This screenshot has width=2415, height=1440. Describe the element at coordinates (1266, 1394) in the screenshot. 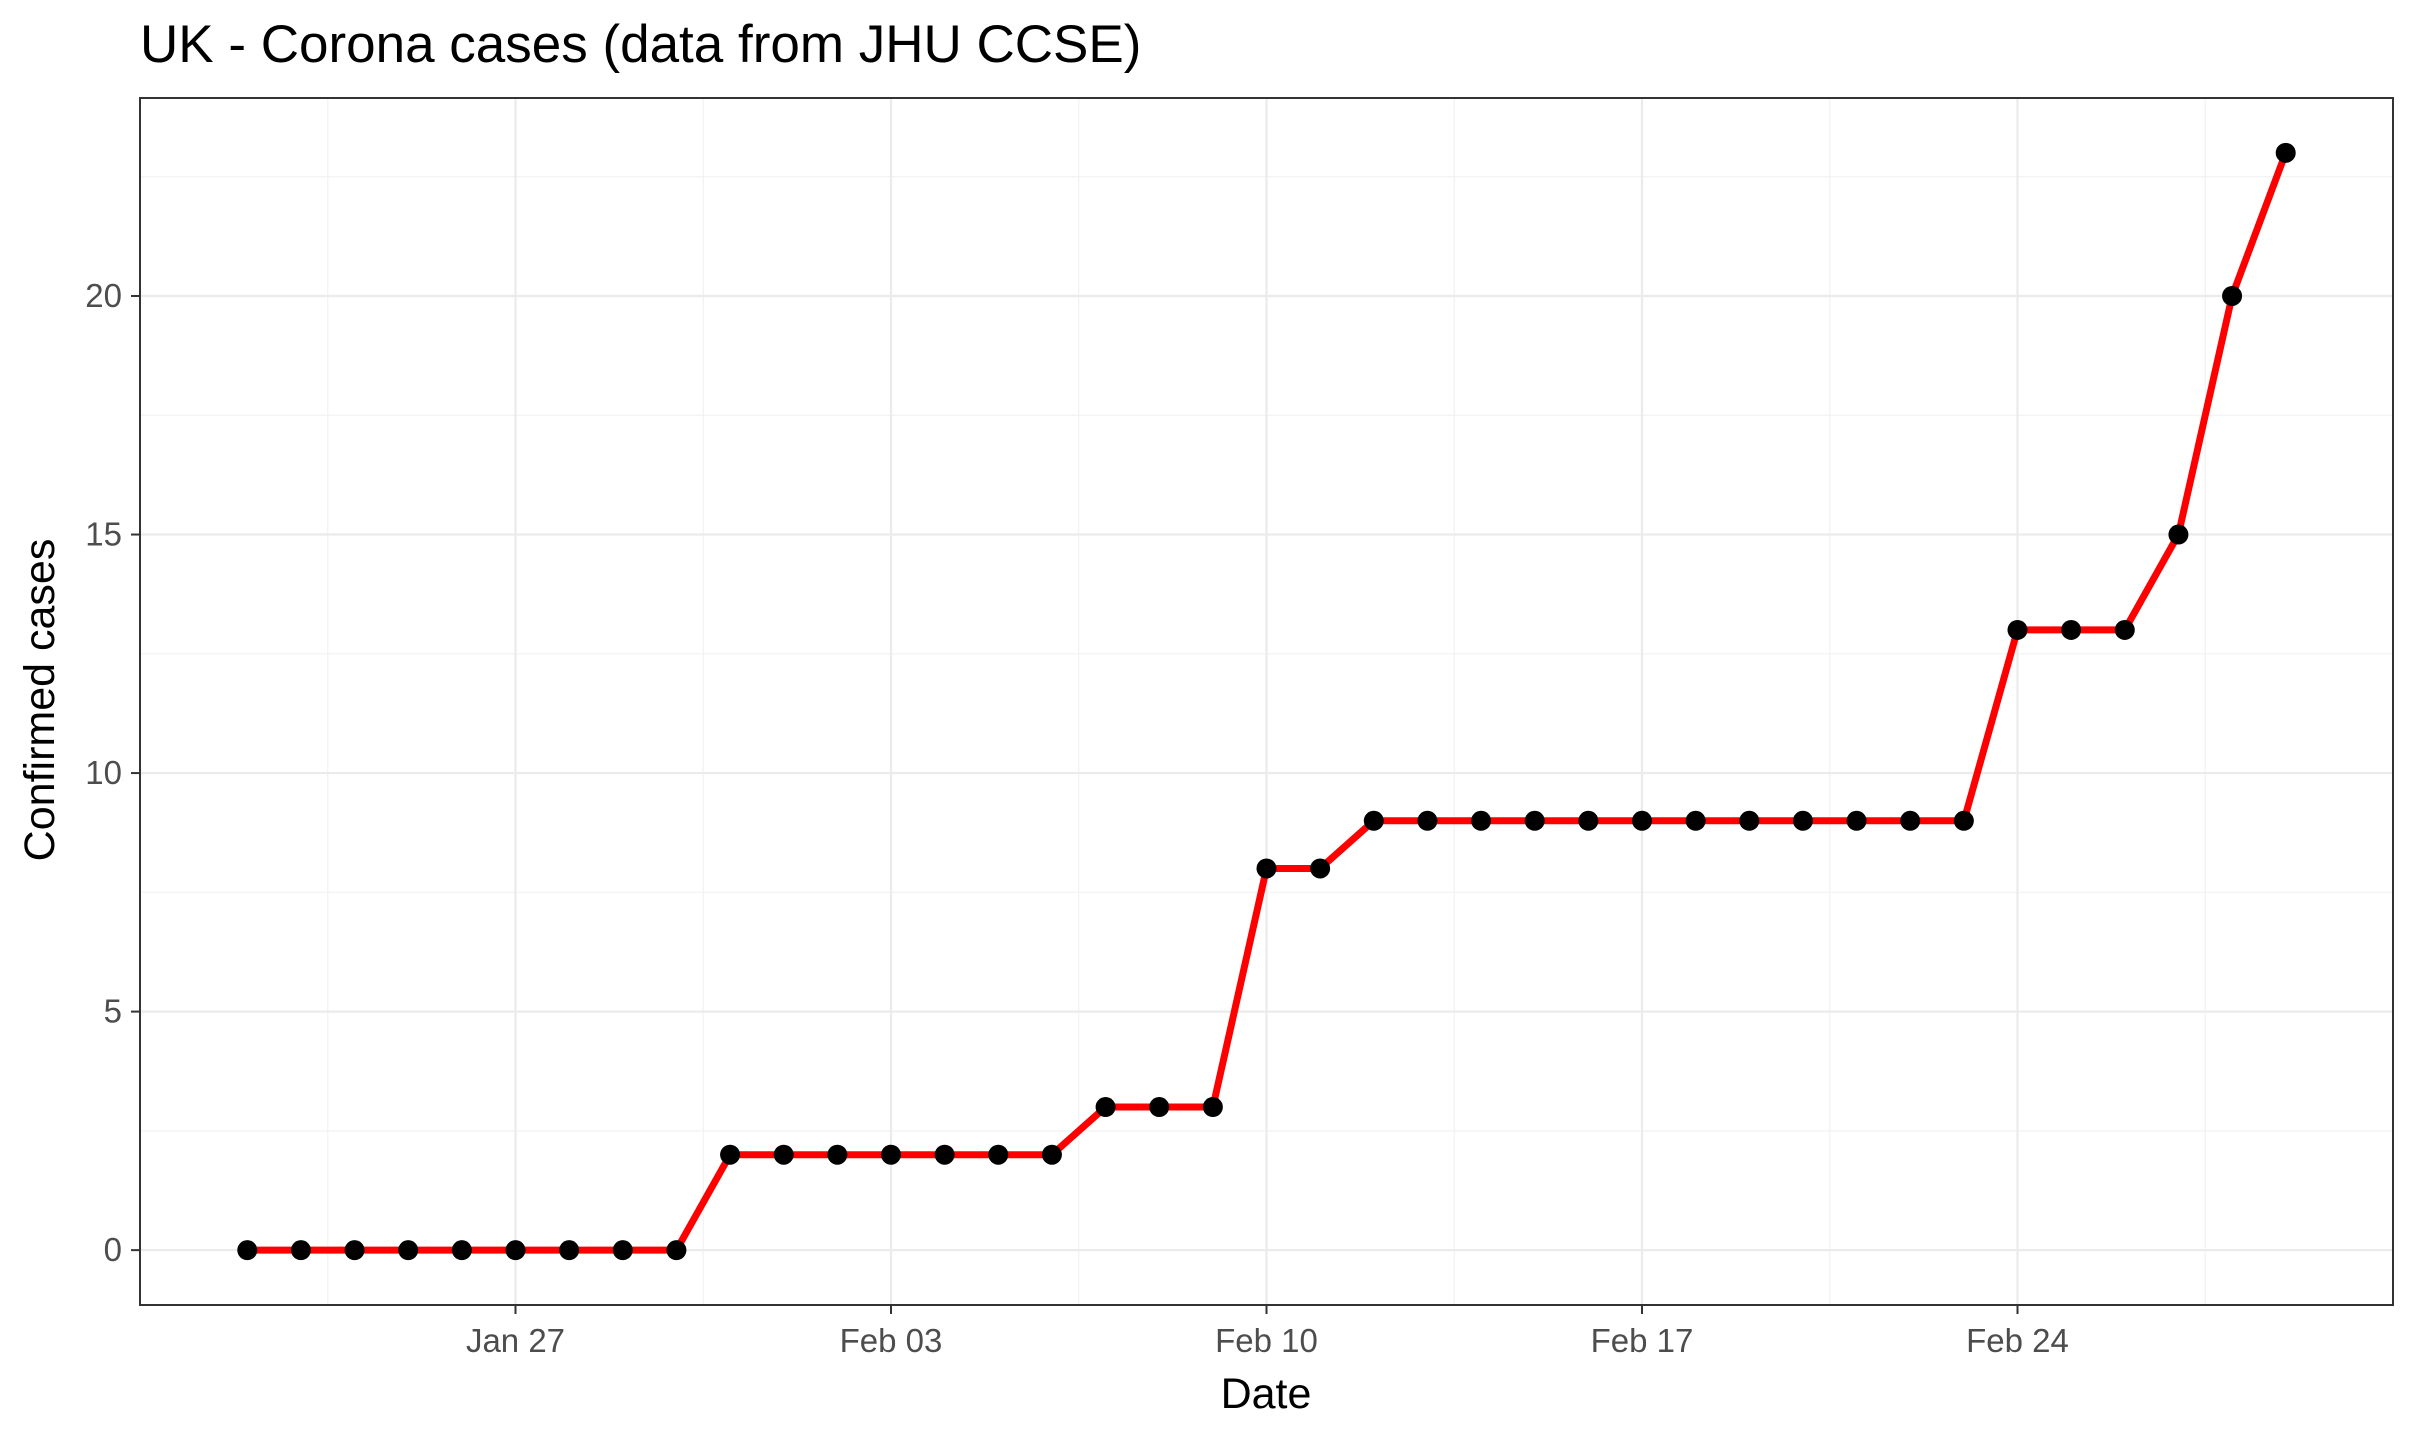

I see `x-axis-title: Date` at that location.